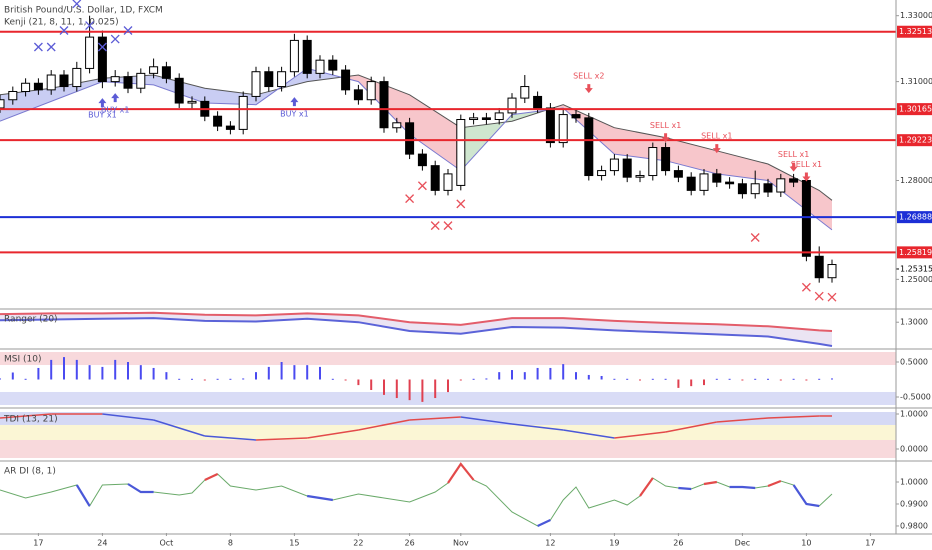  What do you see at coordinates (30, 472) in the screenshot?
I see `panel-title: AR DI (8, 1)` at bounding box center [30, 472].